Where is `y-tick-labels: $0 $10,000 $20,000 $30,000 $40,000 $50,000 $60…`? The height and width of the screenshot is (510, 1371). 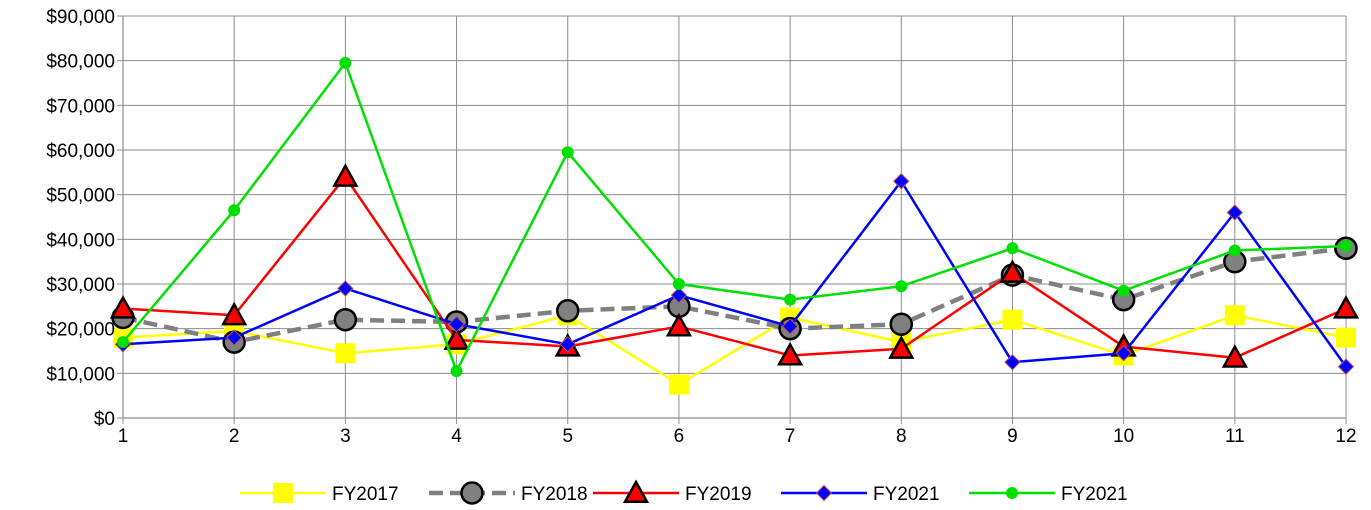
y-tick-labels: $0 $10,000 $20,000 $30,000 $40,000 $50,000 $60… is located at coordinates (80, 218).